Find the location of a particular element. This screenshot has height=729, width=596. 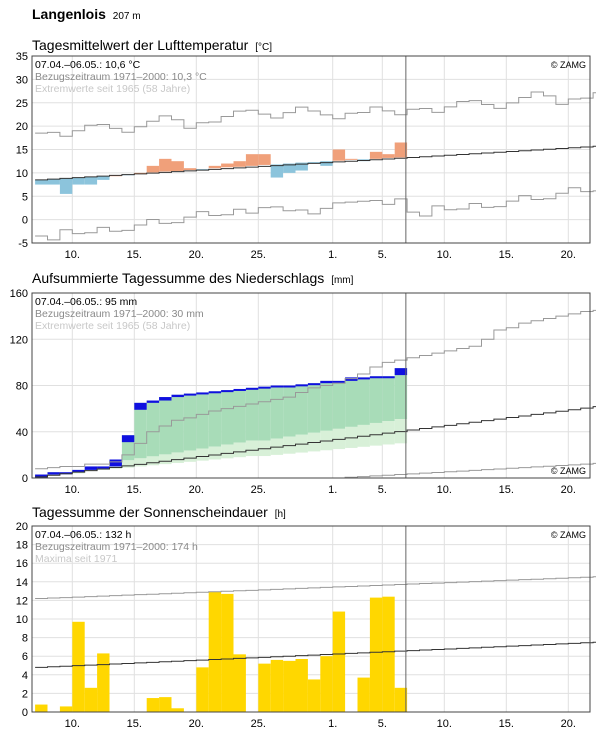

info-reference: Bezugszeitraum 1971–2000: 10,3 °C is located at coordinates (121, 77).